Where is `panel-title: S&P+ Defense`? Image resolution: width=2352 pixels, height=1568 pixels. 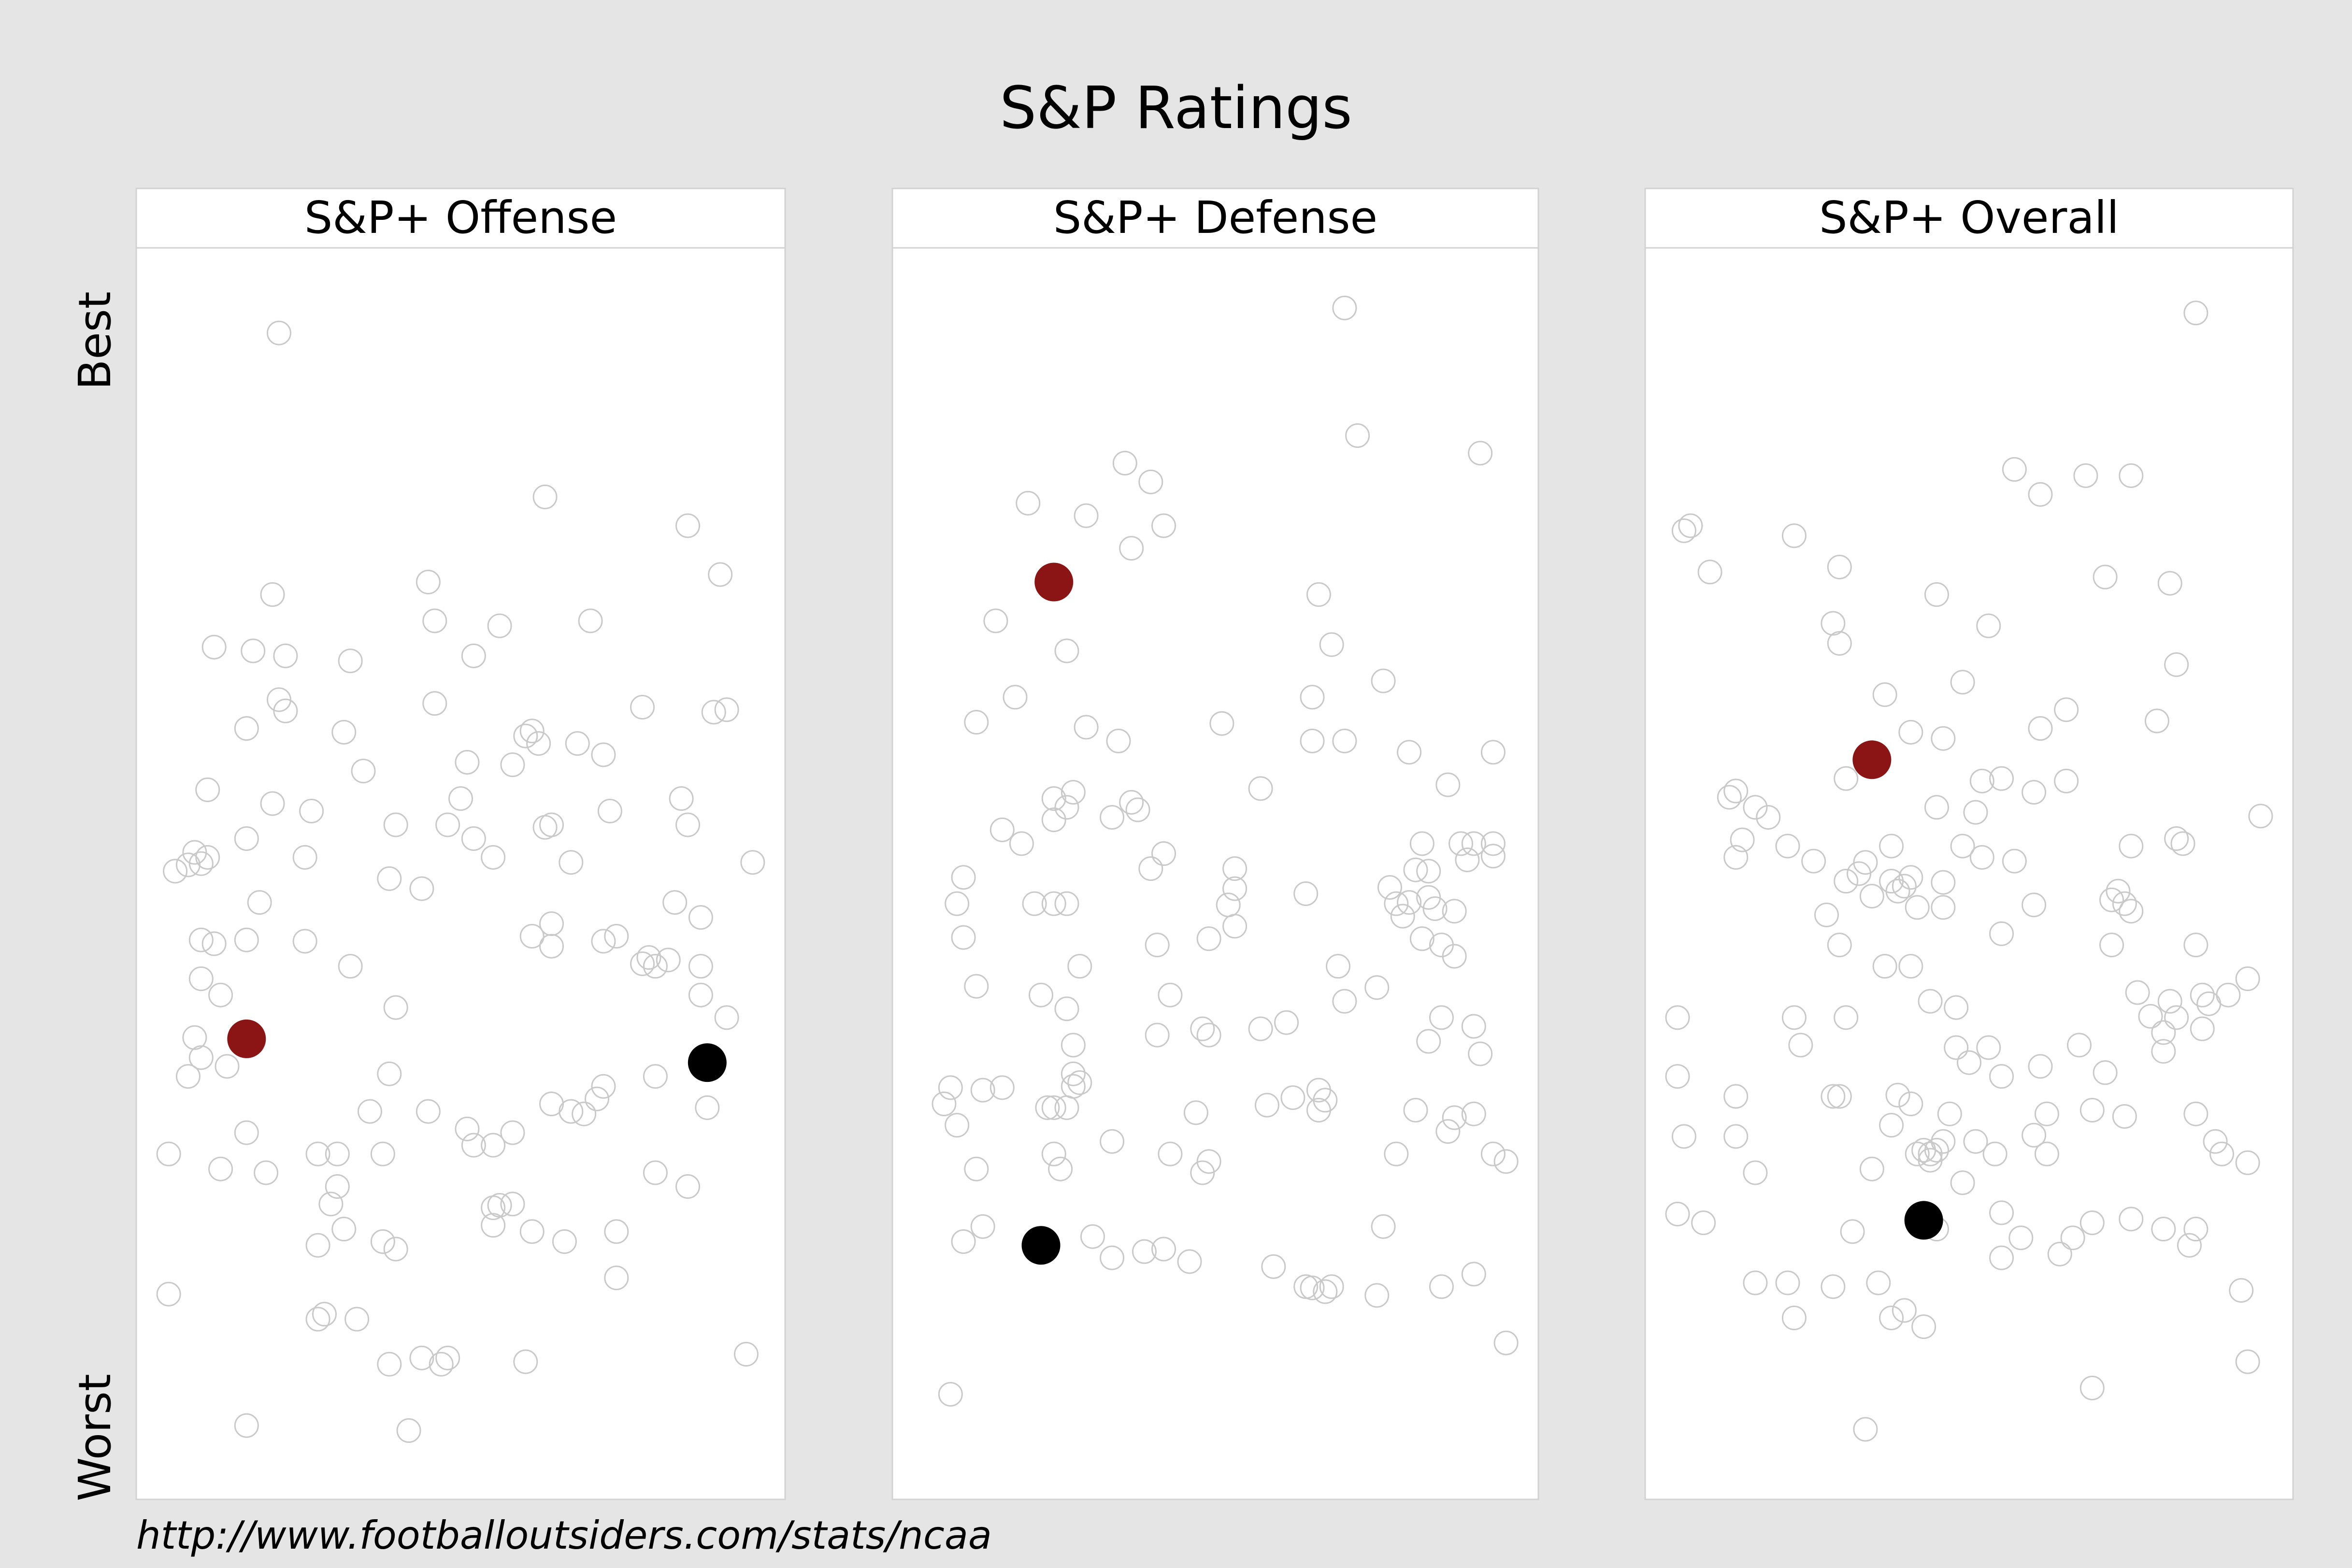
panel-title: S&P+ Defense is located at coordinates (1215, 218).